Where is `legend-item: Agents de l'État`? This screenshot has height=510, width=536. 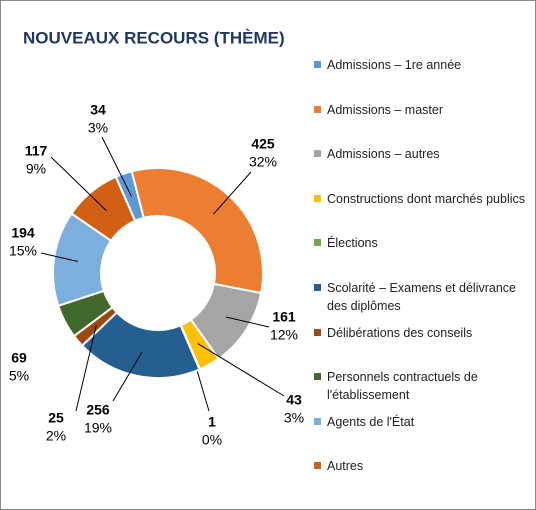
legend-item: Agents de l'État is located at coordinates (423, 422).